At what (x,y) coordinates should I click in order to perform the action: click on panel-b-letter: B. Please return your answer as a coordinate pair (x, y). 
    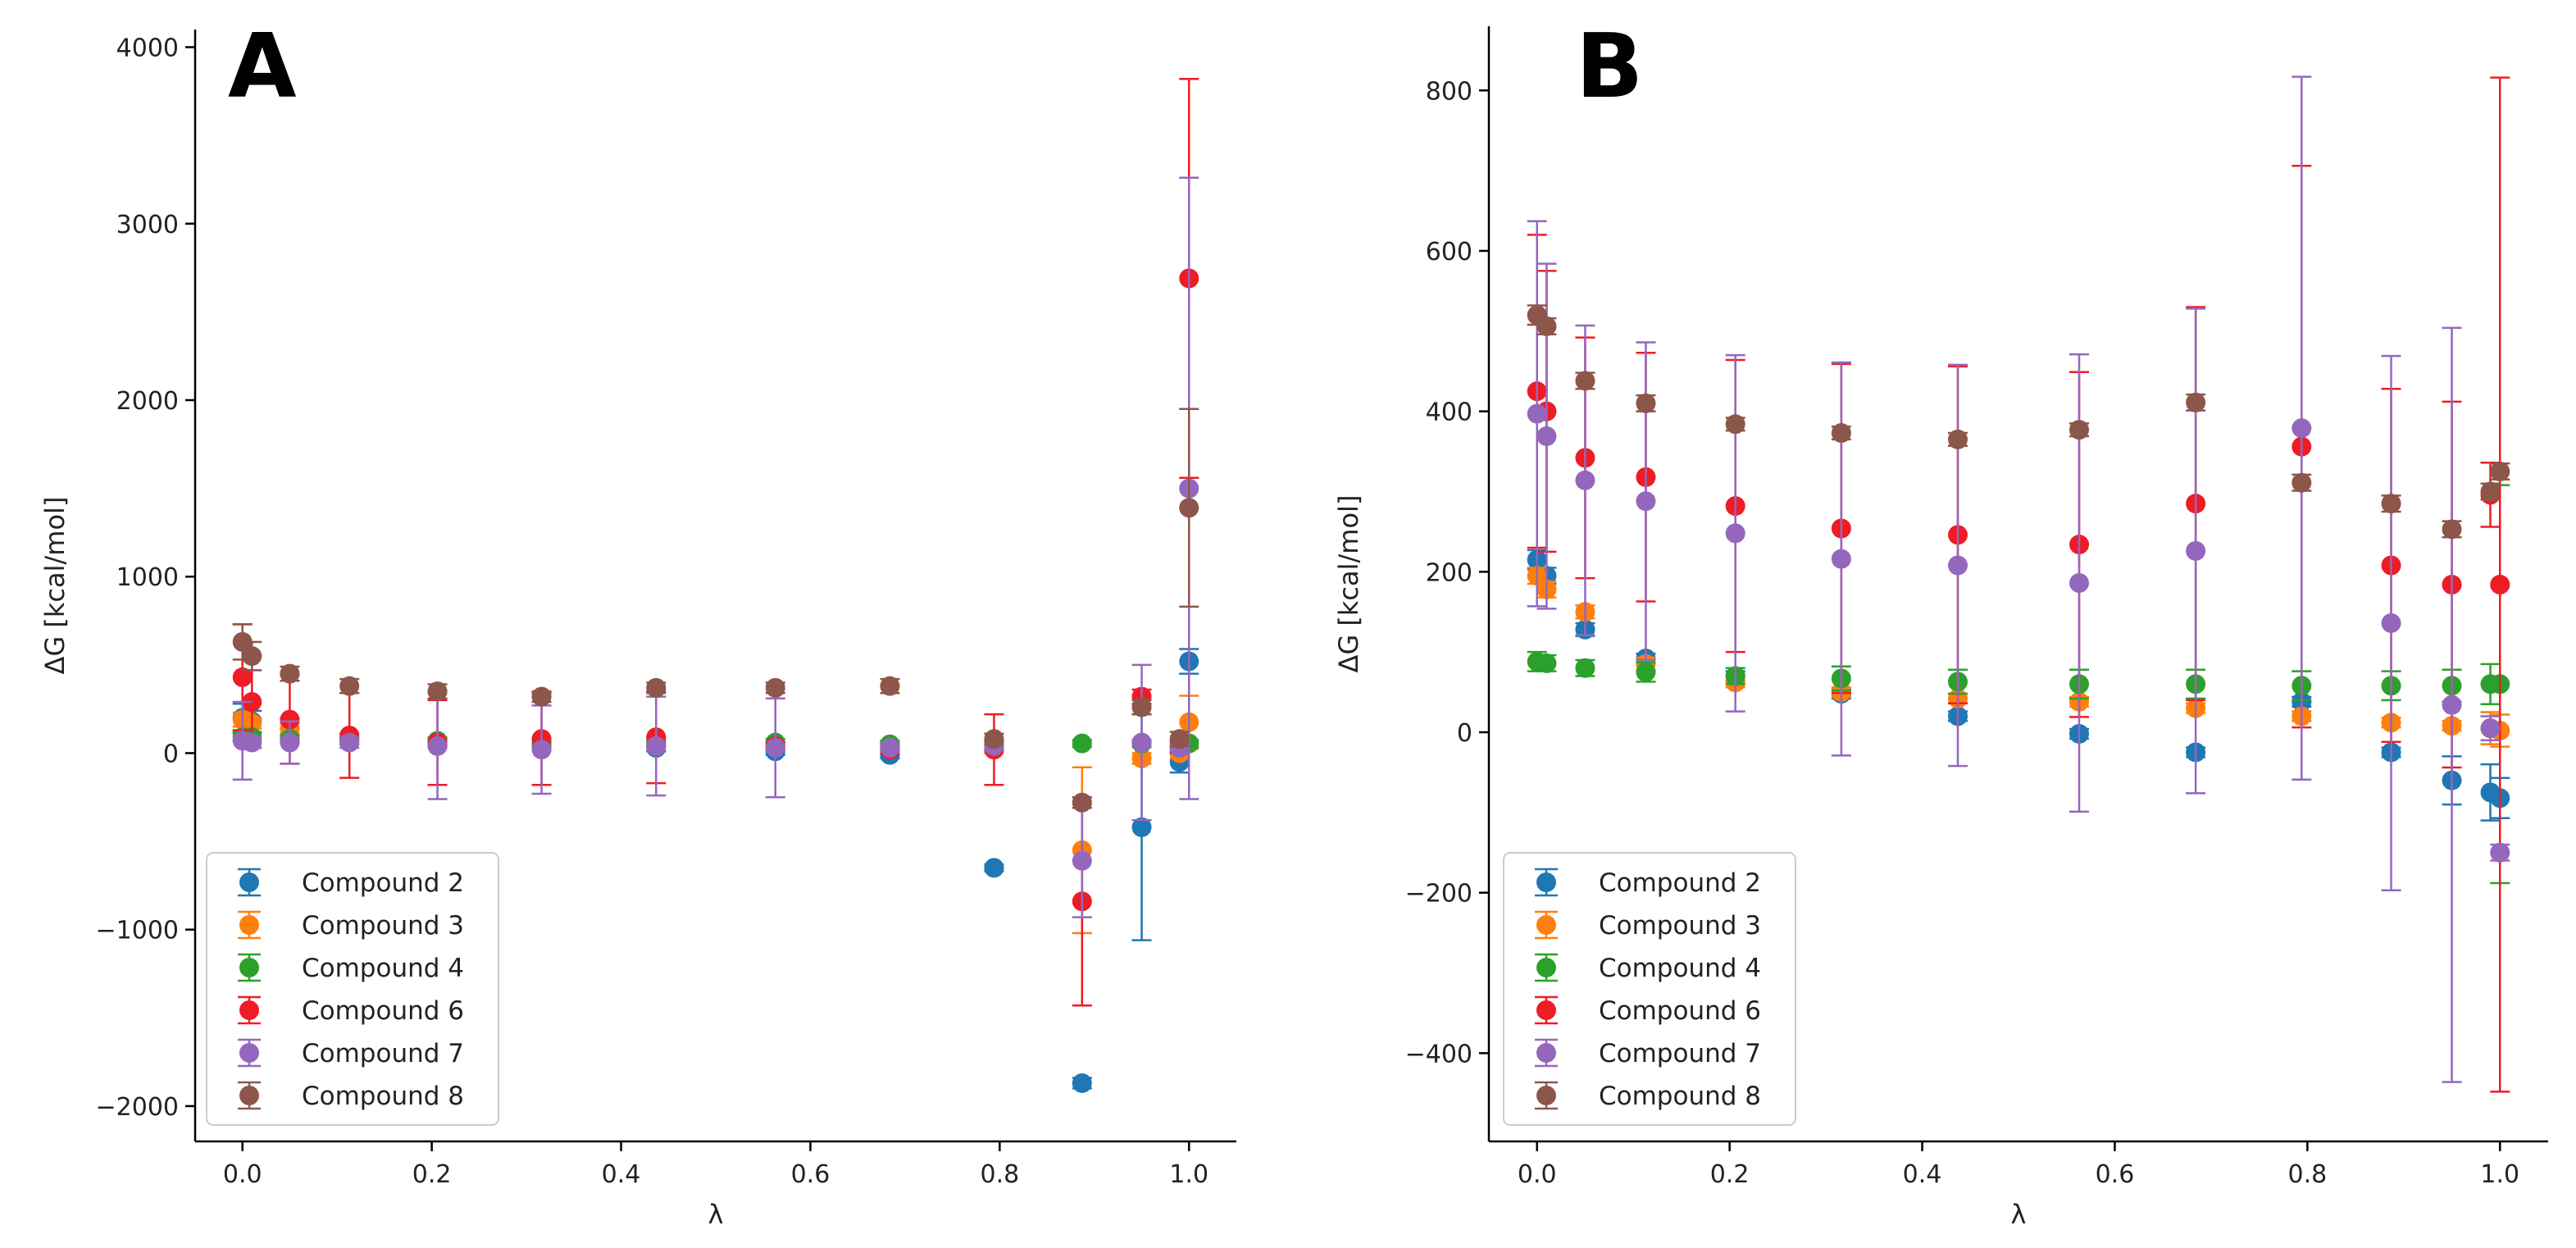
    Looking at the image, I should click on (1609, 67).